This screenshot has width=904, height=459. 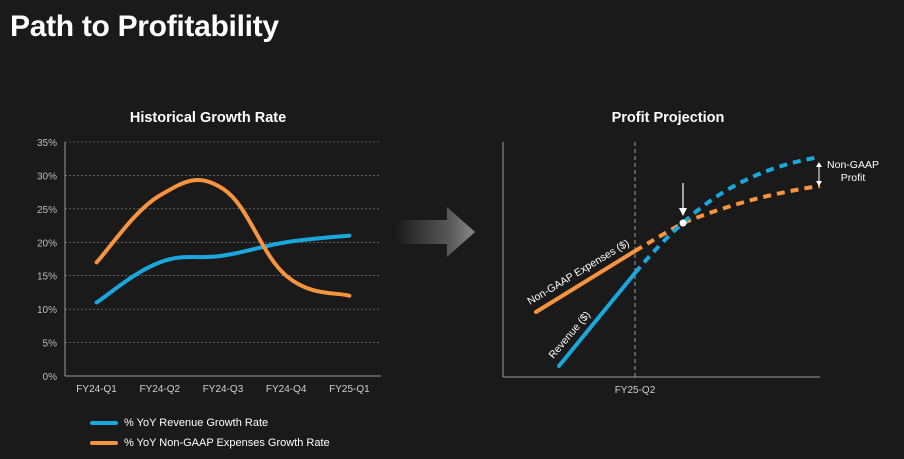 What do you see at coordinates (683, 223) in the screenshot?
I see `crossover-point` at bounding box center [683, 223].